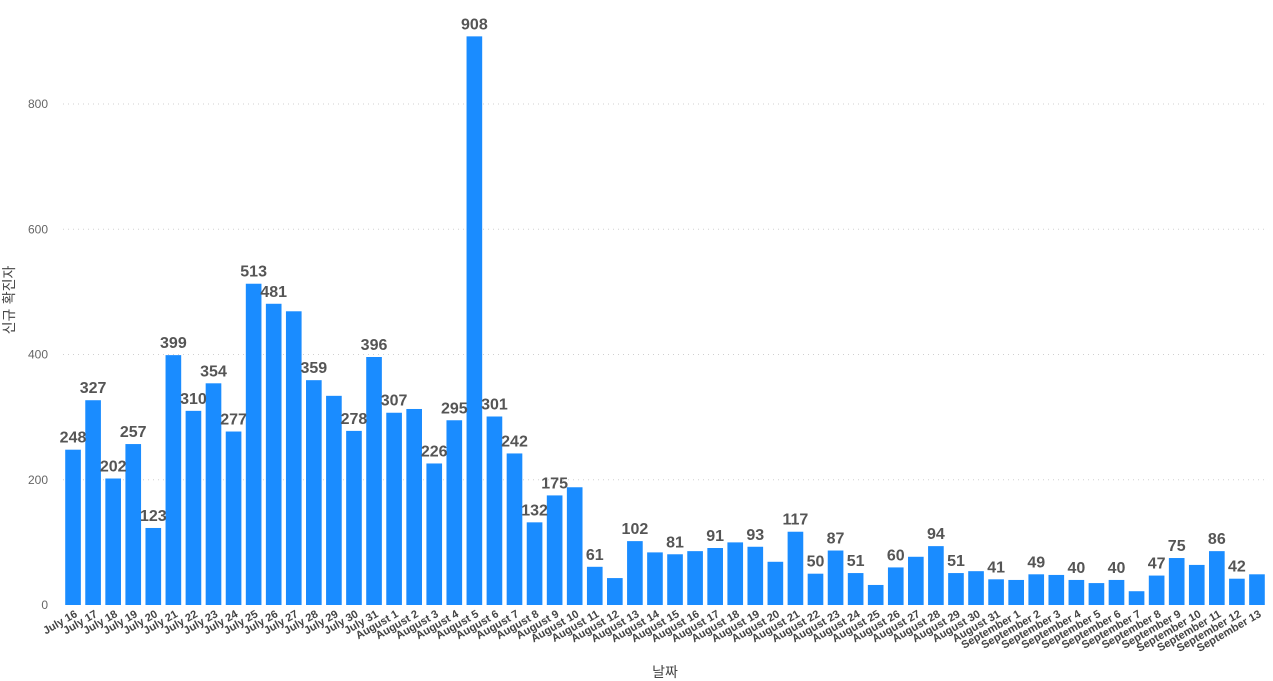 The height and width of the screenshot is (681, 1273). What do you see at coordinates (434, 451) in the screenshot?
I see `data-label: 226` at bounding box center [434, 451].